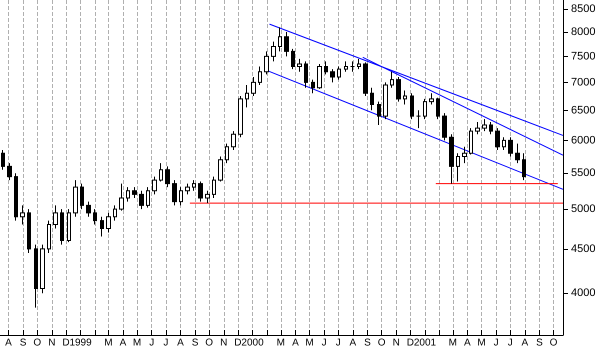 This screenshot has height=350, width=610. What do you see at coordinates (583, 248) in the screenshot?
I see `y-tick-label: 4500` at bounding box center [583, 248].